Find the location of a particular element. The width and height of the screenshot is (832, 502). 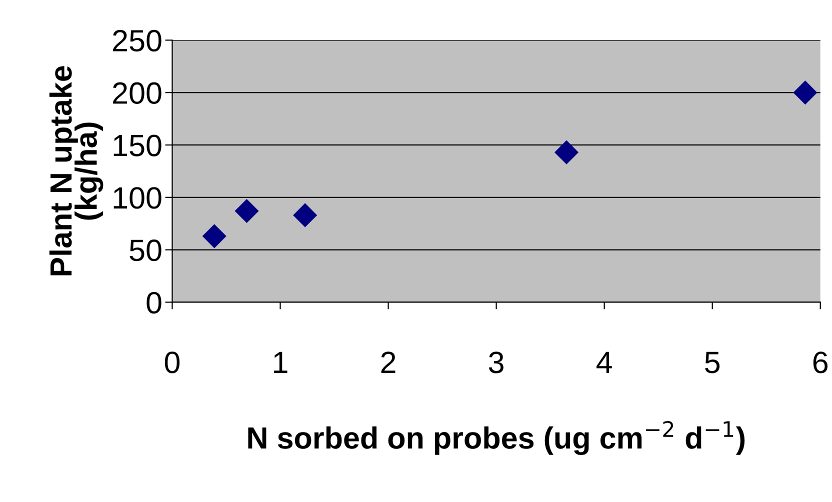

y-tick-label: 0 is located at coordinates (154, 303).